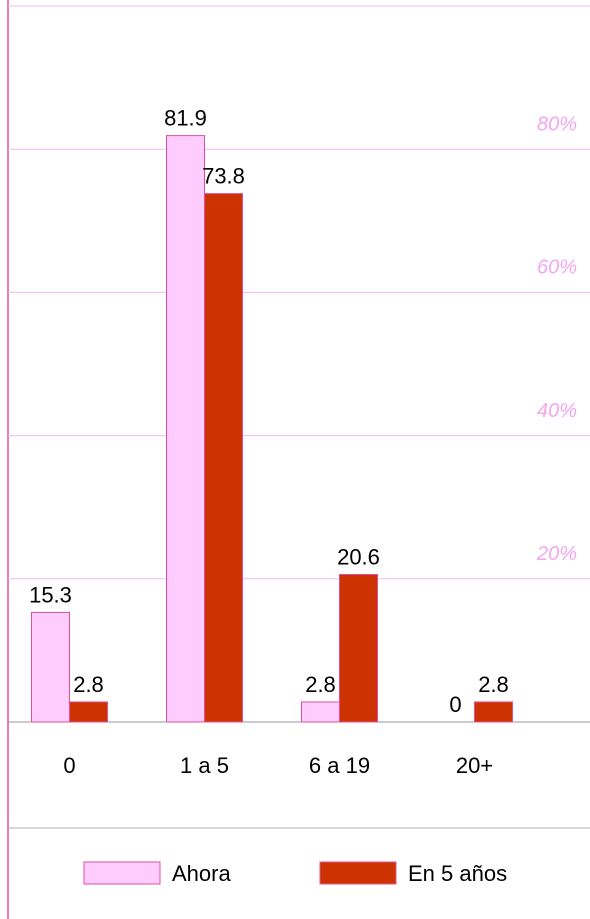 The image size is (590, 919). What do you see at coordinates (358, 556) in the screenshot?
I see `value-label: 20.6` at bounding box center [358, 556].